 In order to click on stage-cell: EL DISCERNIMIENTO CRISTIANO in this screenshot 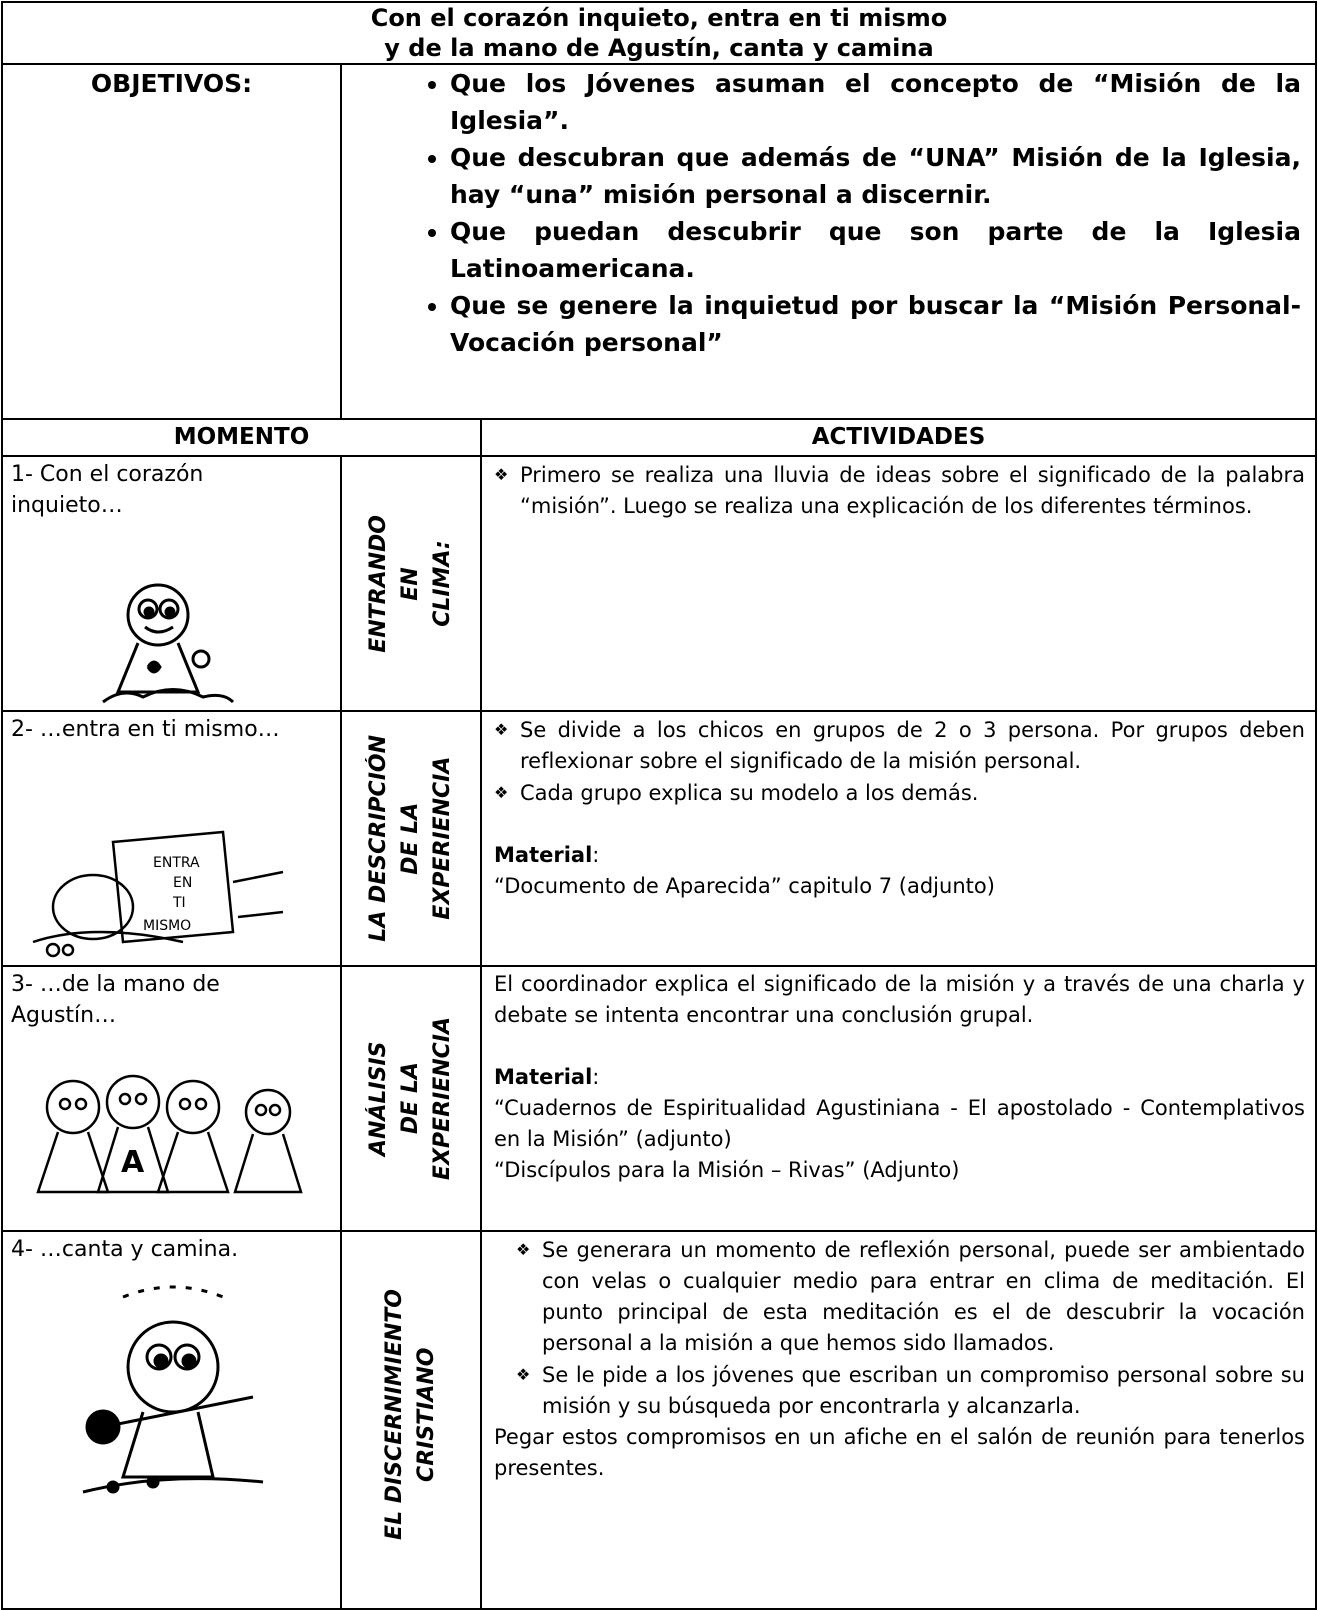, I will do `click(411, 1420)`.